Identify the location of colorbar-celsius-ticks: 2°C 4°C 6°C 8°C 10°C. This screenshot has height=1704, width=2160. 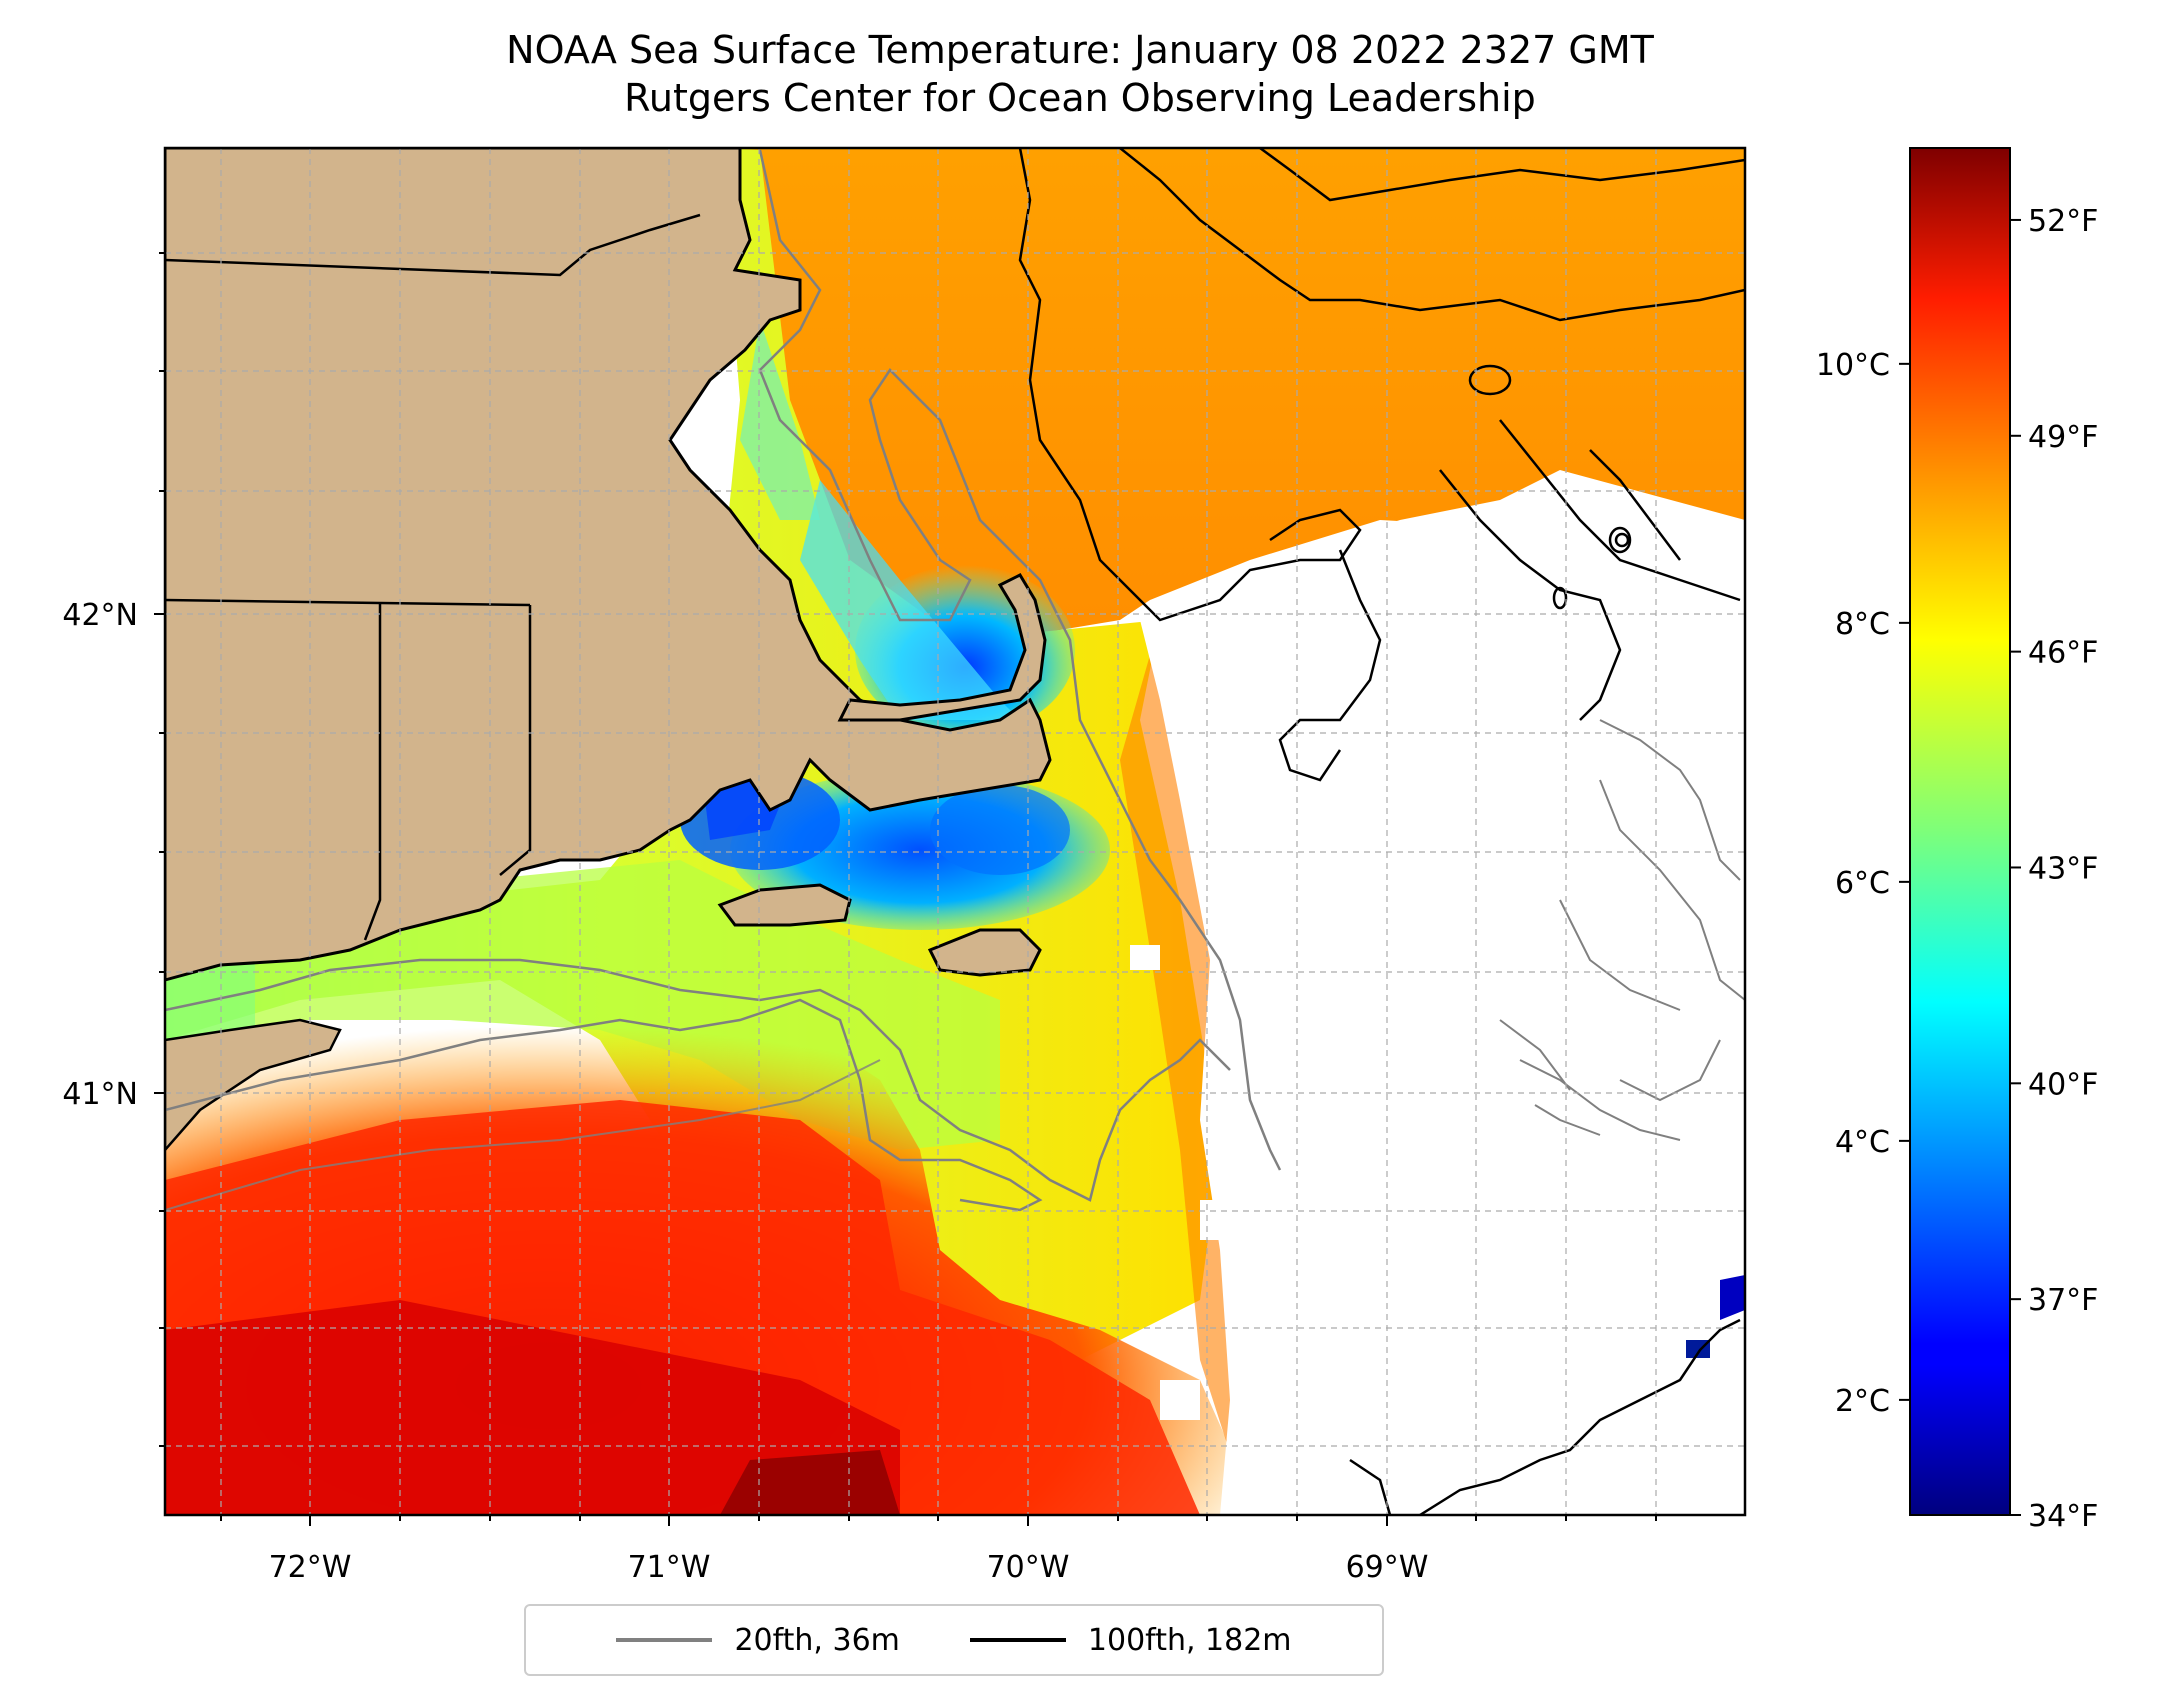
(1863, 883).